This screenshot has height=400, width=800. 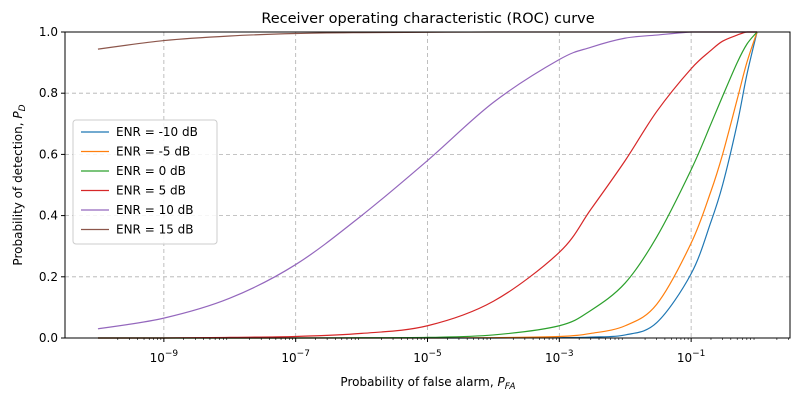 I want to click on x-tick-exponent: −1, so click(x=698, y=354).